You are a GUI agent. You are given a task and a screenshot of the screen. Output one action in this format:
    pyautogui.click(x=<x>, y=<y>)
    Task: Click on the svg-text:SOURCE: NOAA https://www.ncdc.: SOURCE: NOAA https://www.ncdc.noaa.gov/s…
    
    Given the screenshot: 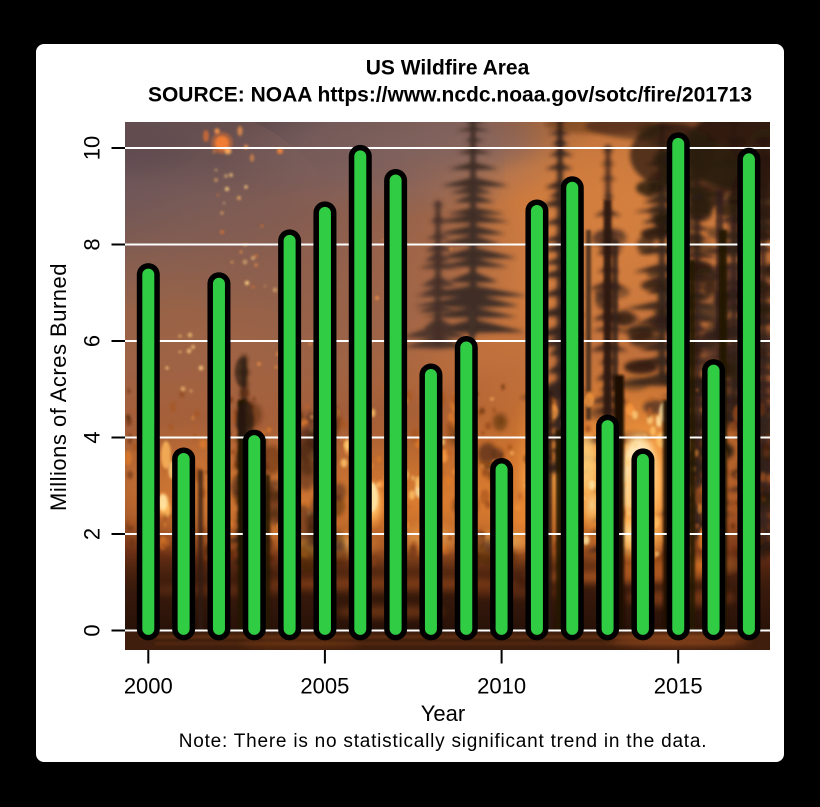 What is the action you would take?
    pyautogui.click(x=450, y=95)
    